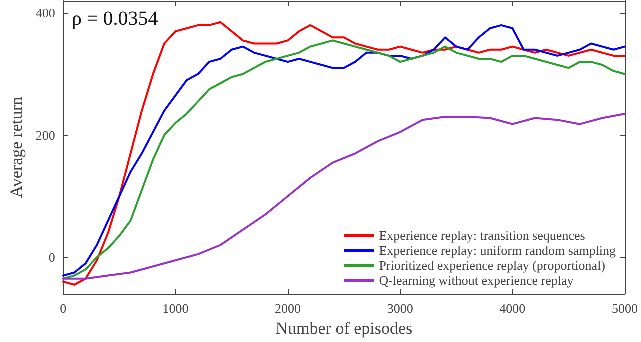 This screenshot has width=641, height=342. What do you see at coordinates (52, 257) in the screenshot?
I see `y-tick-label: 0` at bounding box center [52, 257].